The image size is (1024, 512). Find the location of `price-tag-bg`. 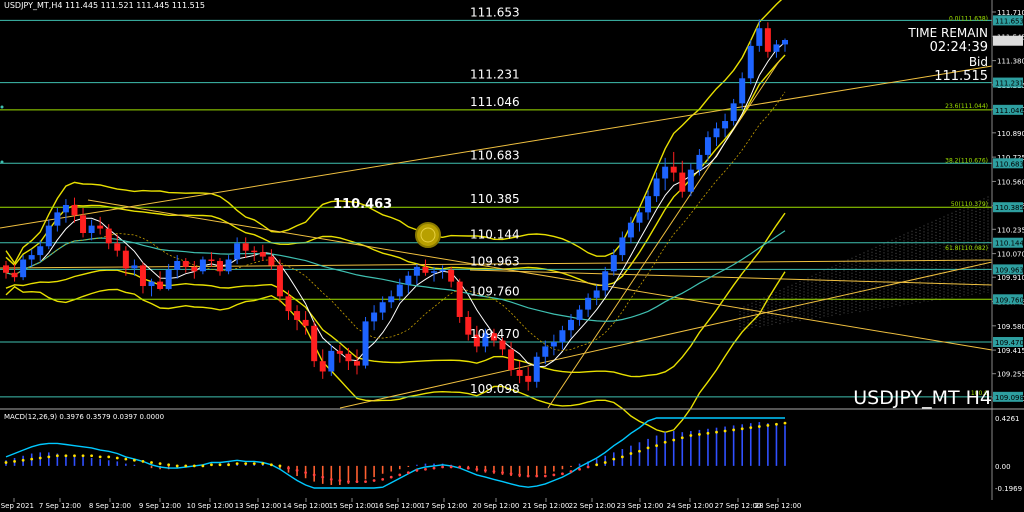

price-tag-bg is located at coordinates (1008, 396).